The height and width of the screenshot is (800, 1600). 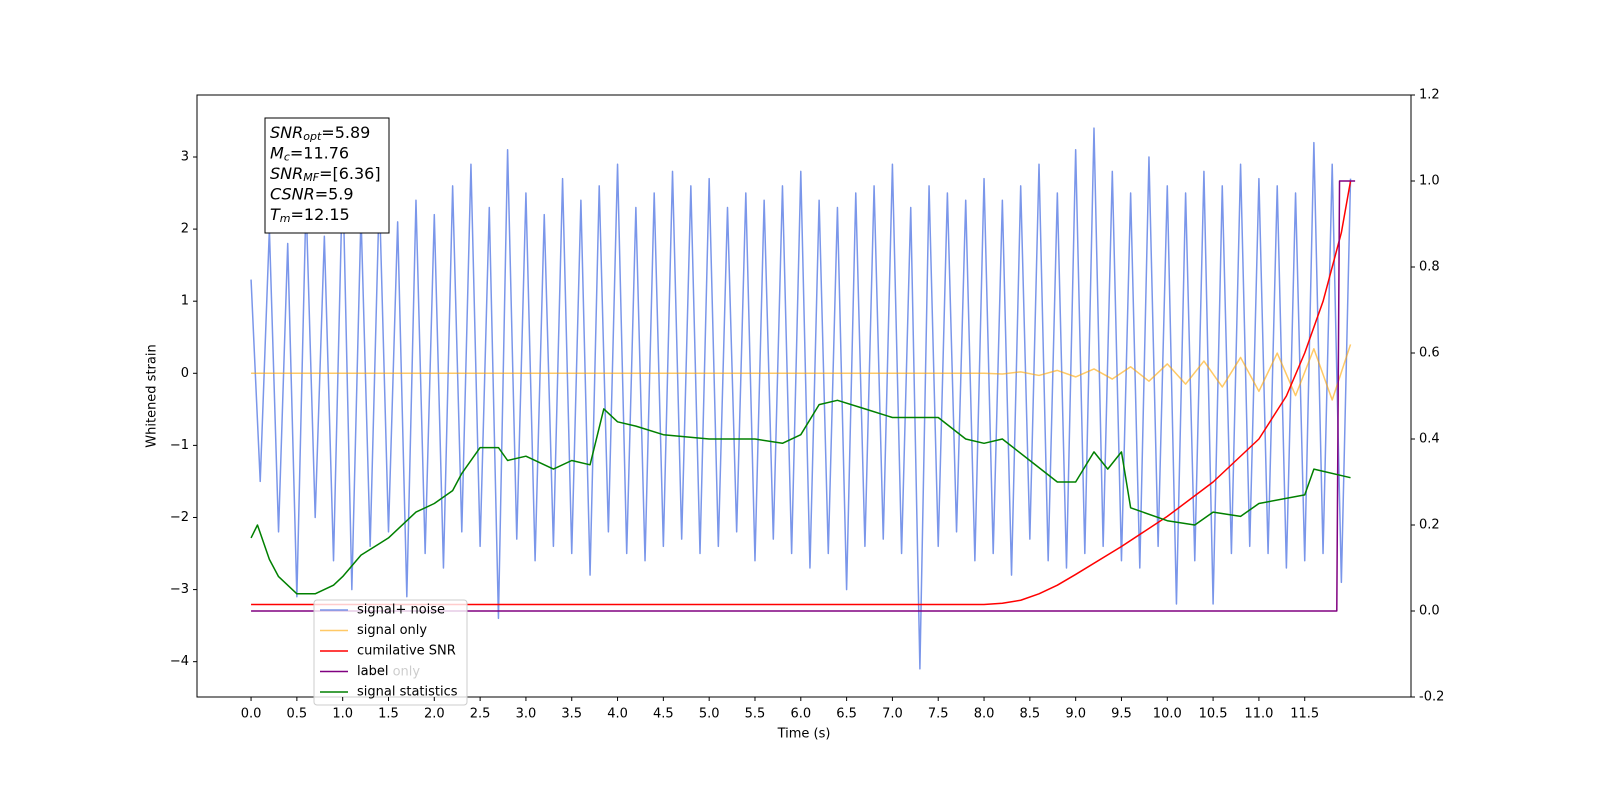 I want to click on annotation-line: Tm=12.15, so click(x=310, y=215).